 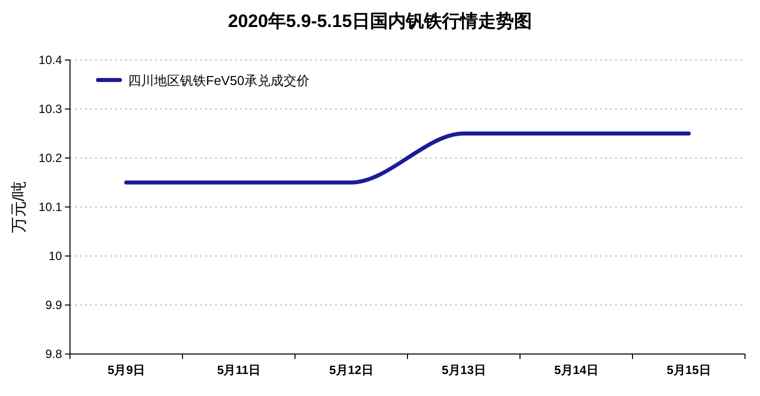 I want to click on chart-title: 2020年5.9-5.15日国内钒铁行情走势图, so click(x=380, y=21).